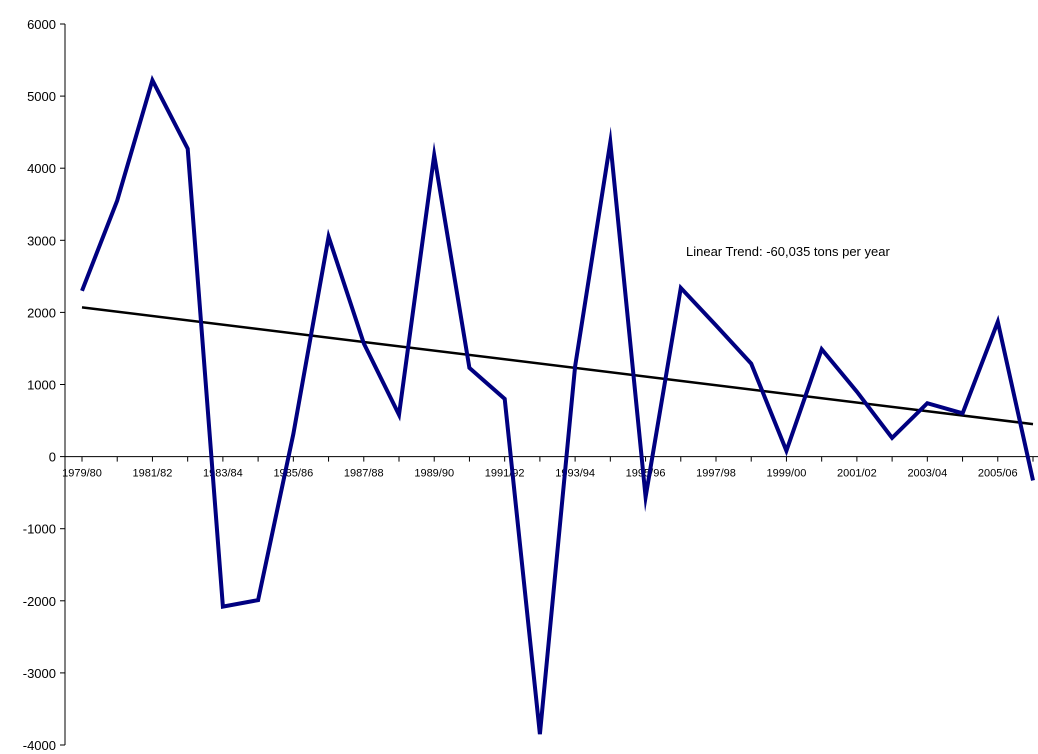 This screenshot has width=1038, height=754. Describe the element at coordinates (39, 529) in the screenshot. I see `y-tick-label: -1000` at that location.